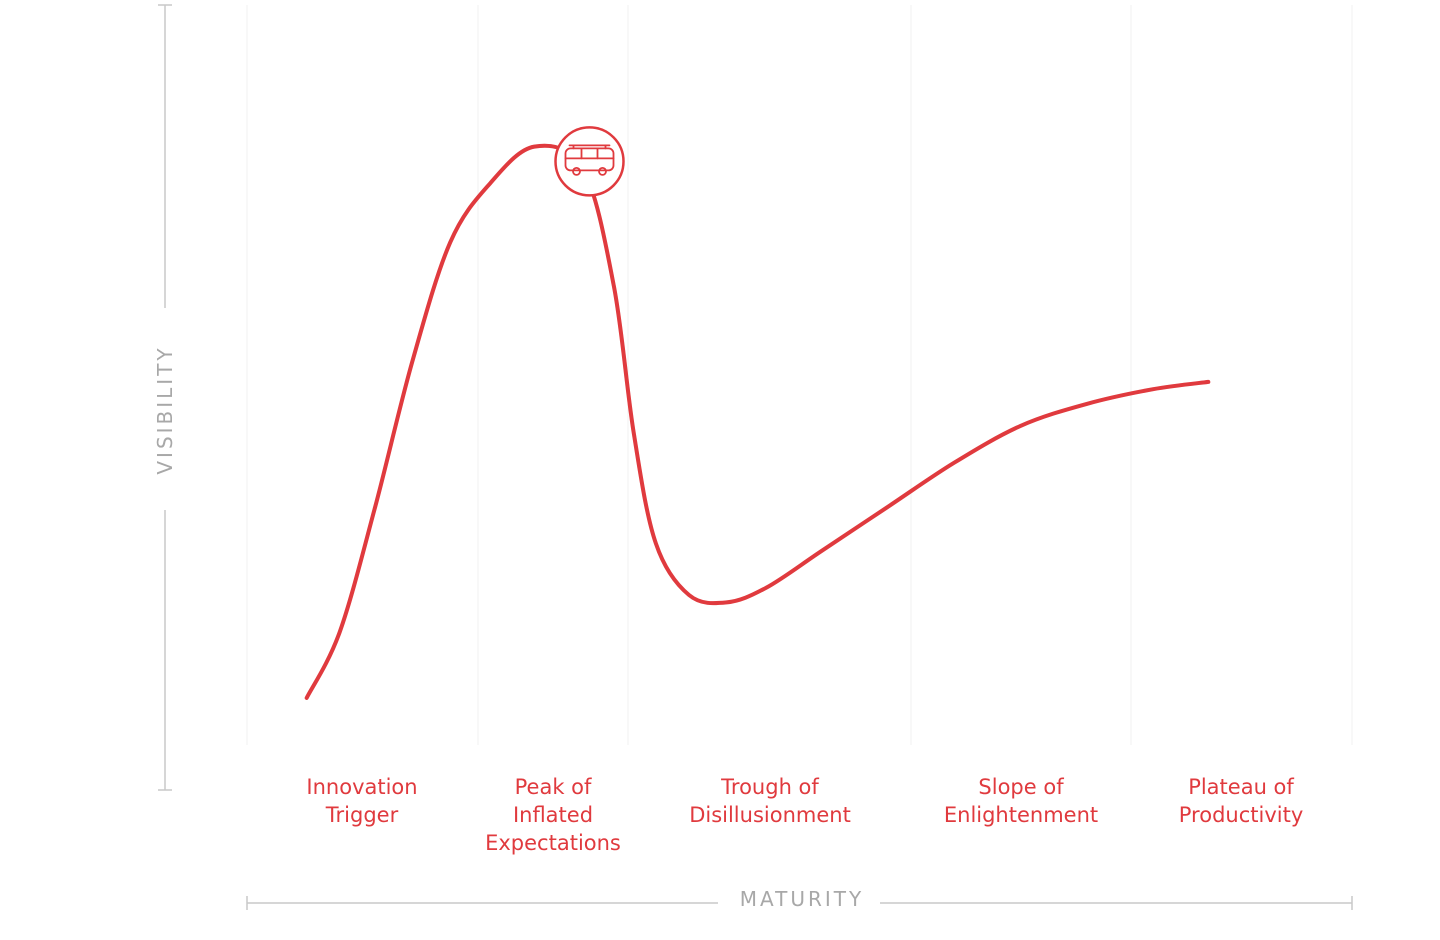 This screenshot has width=1440, height=940. I want to click on phase-label-0-line-1: Trigger, so click(362, 815).